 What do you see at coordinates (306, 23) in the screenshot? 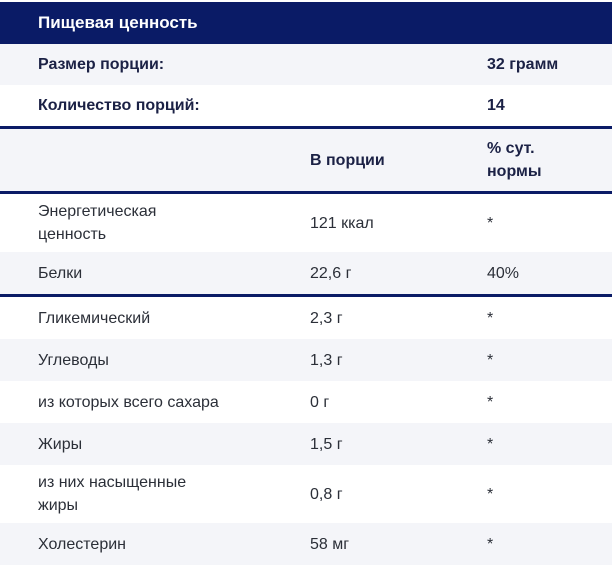
I see `table-title-bar: Пищевая ценность` at bounding box center [306, 23].